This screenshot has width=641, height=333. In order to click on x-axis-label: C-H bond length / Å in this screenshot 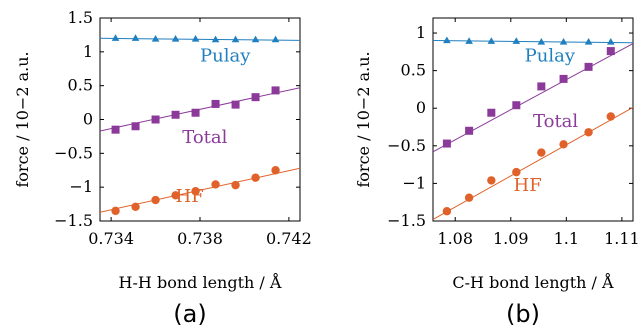, I will do `click(533, 282)`.